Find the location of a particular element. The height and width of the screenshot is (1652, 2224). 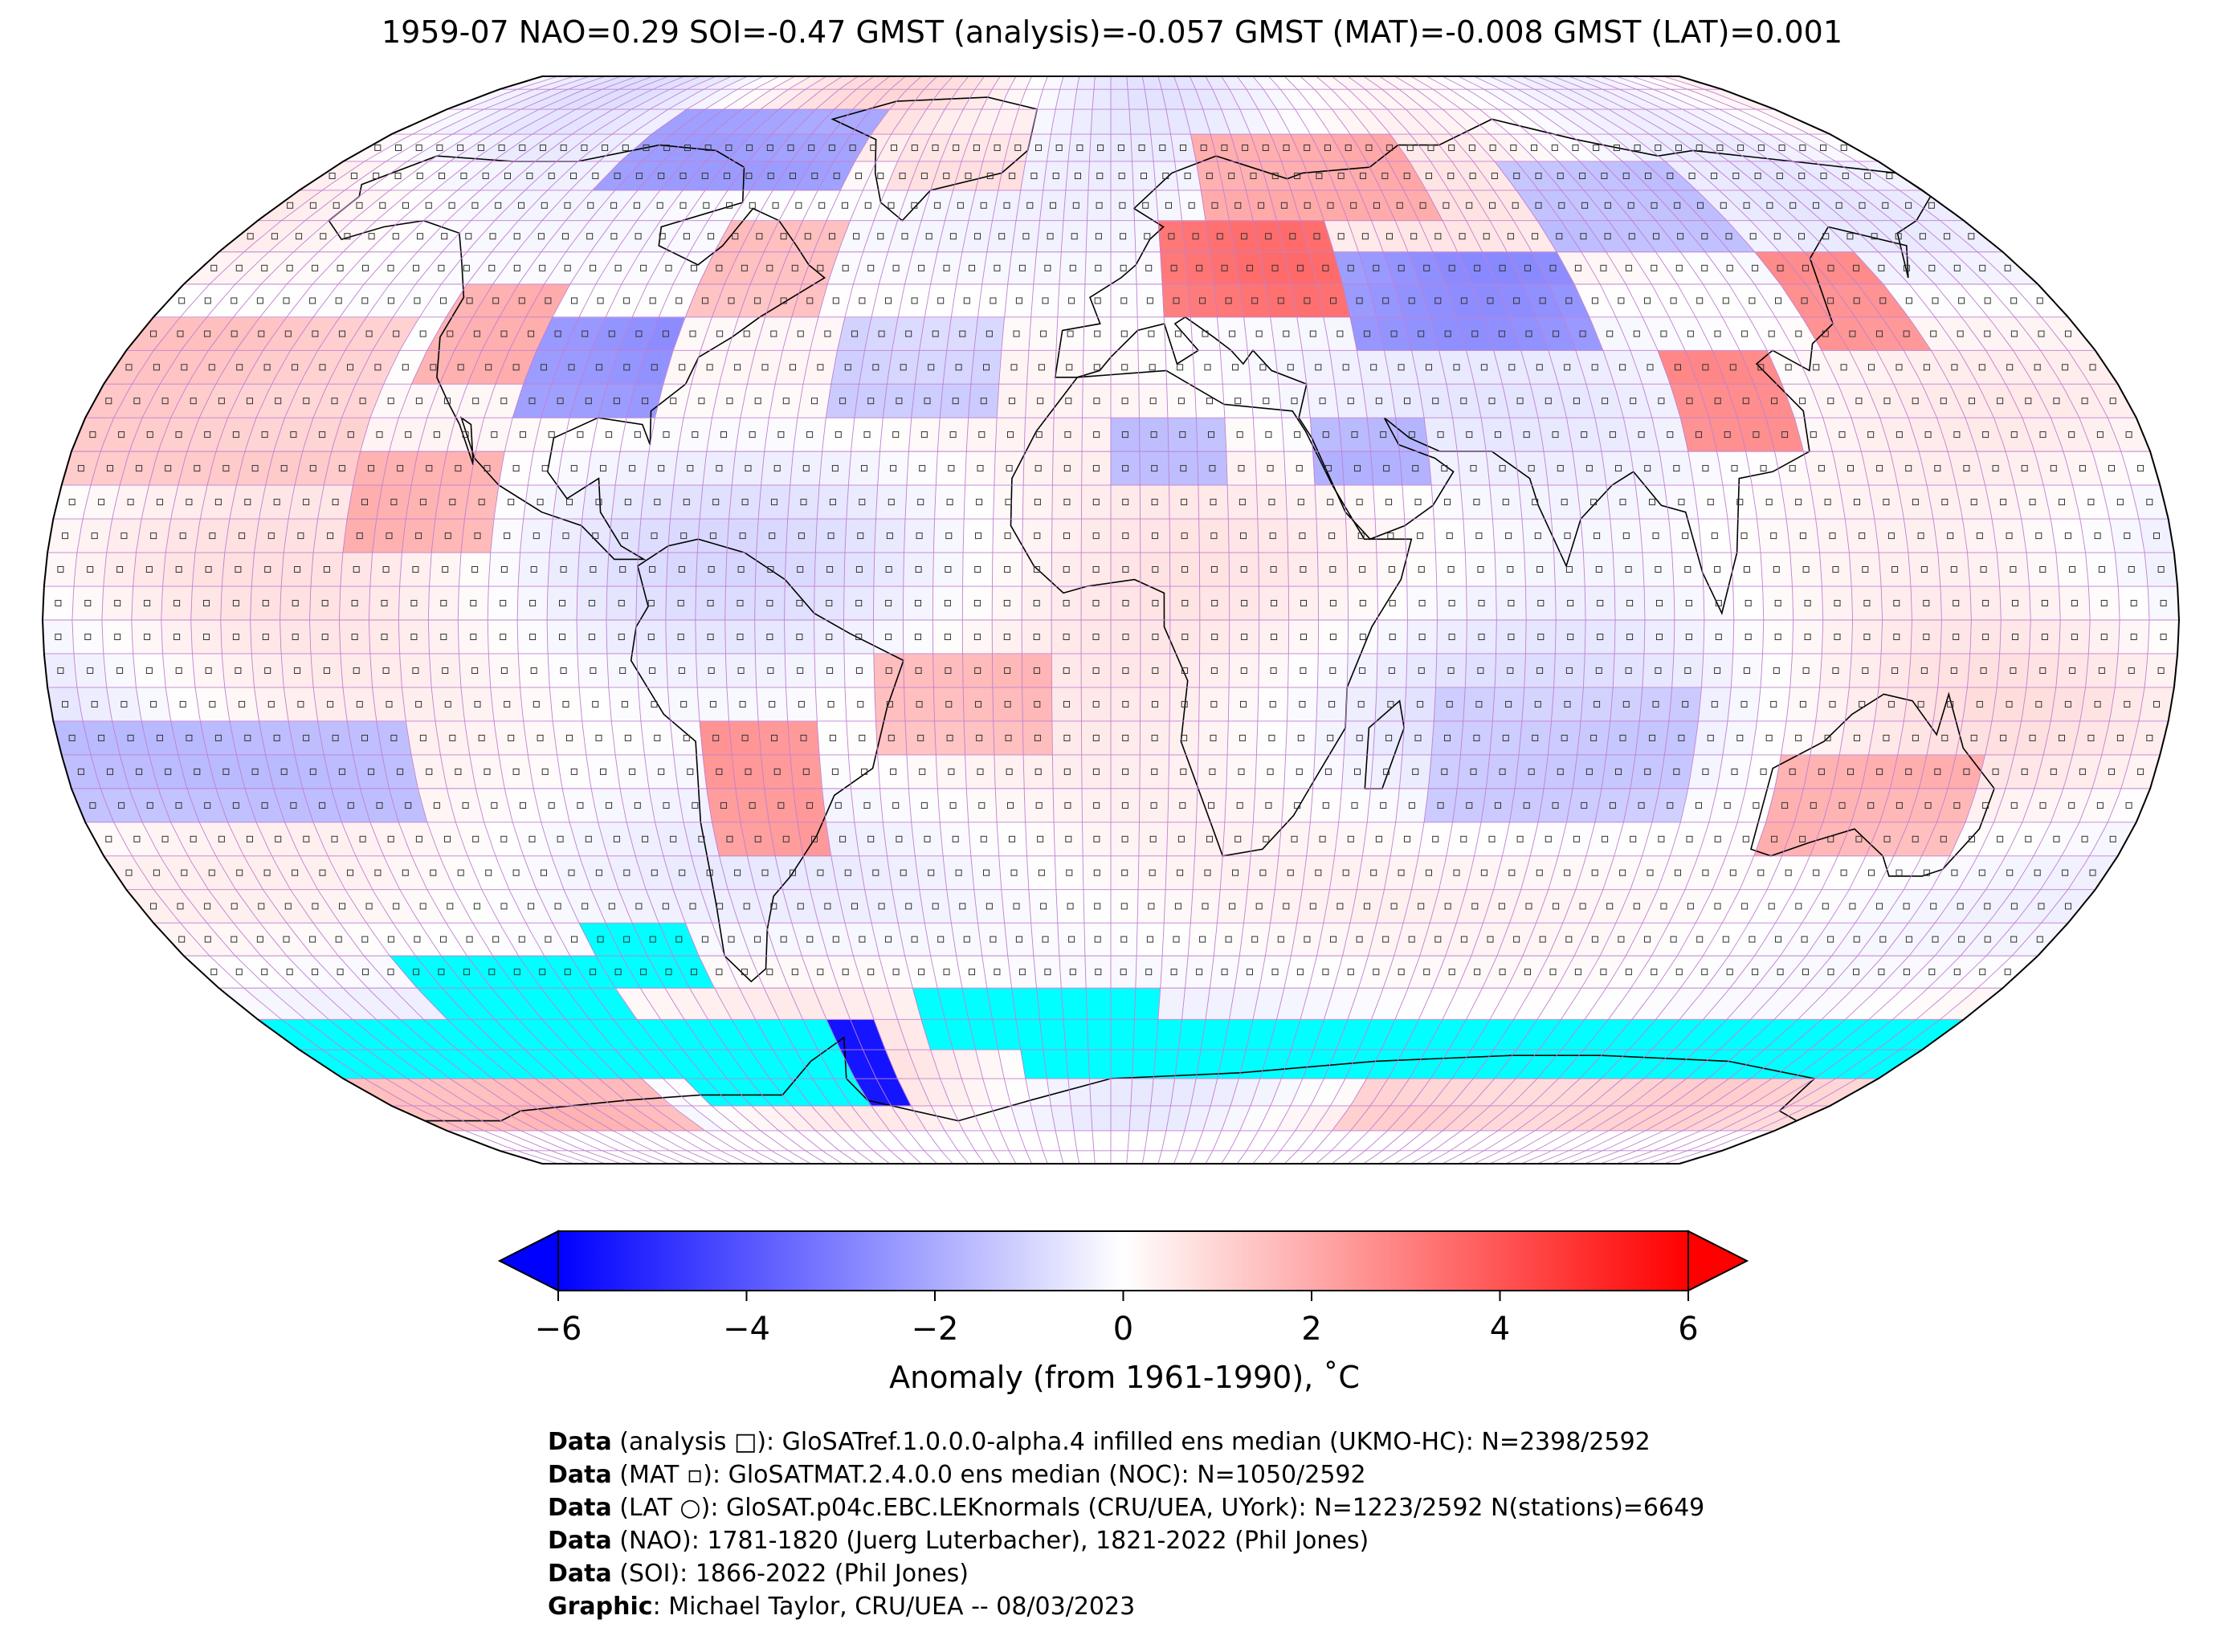

colorbar-tick-label: −6 is located at coordinates (558, 1329).